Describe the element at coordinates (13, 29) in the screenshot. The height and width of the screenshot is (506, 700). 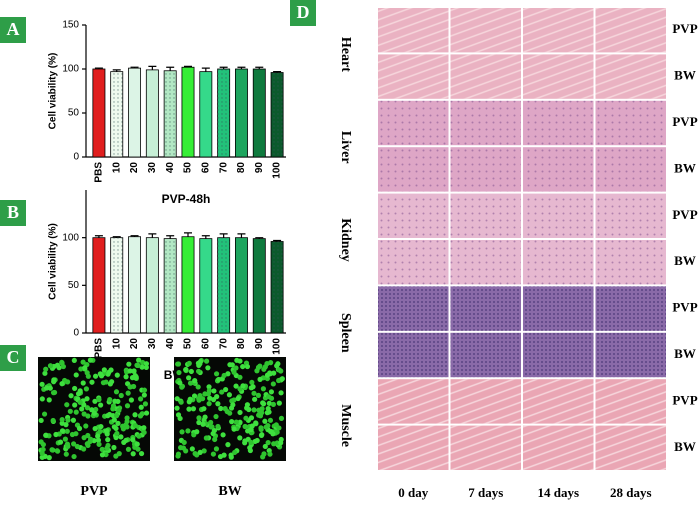
I see `panel-letter: A` at that location.